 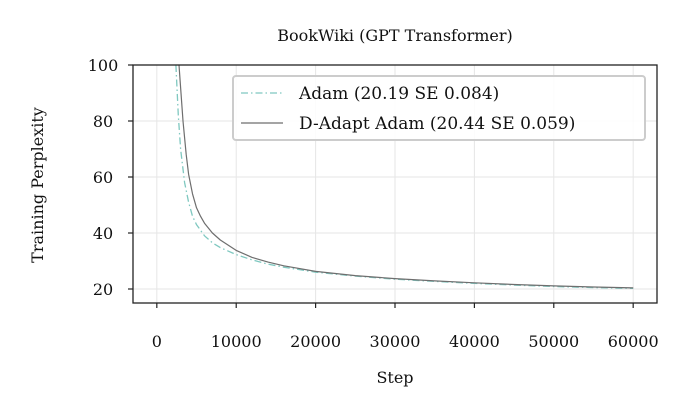 I want to click on legend-box, so click(x=439, y=108).